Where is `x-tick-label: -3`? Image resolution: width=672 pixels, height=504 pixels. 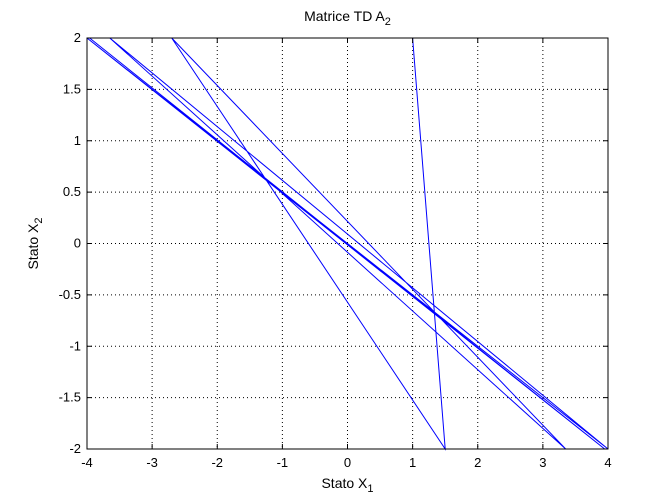 x-tick-label: -3 is located at coordinates (152, 462).